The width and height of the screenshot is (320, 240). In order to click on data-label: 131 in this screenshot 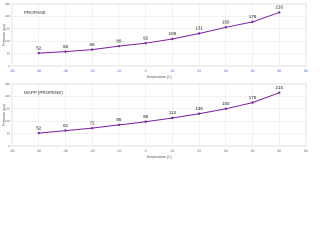, I will do `click(199, 28)`.